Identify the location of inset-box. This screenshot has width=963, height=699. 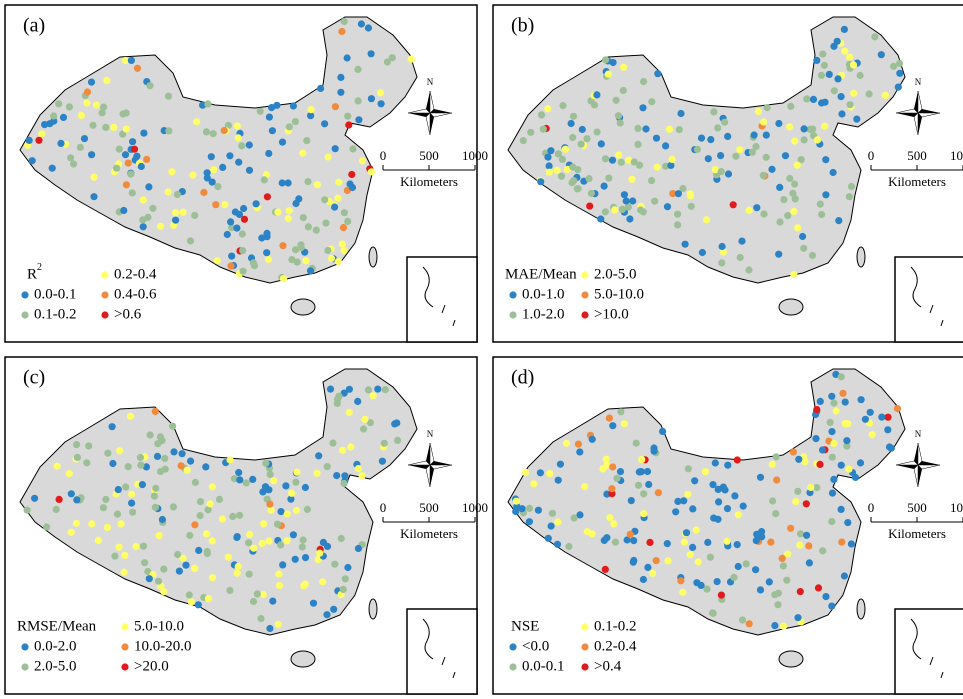
(928, 299).